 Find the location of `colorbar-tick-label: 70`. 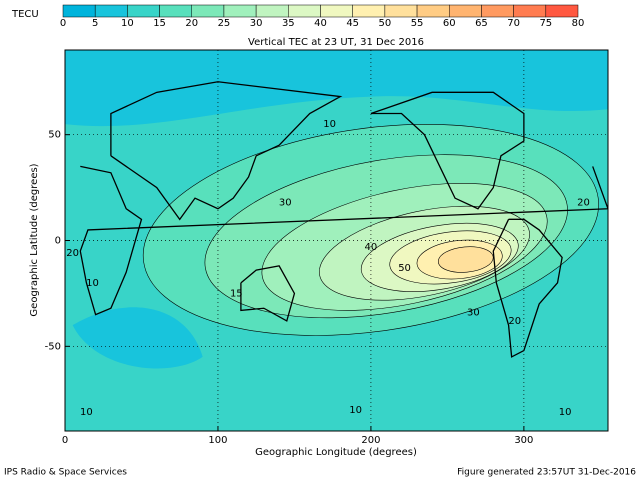

colorbar-tick-label: 70 is located at coordinates (513, 23).